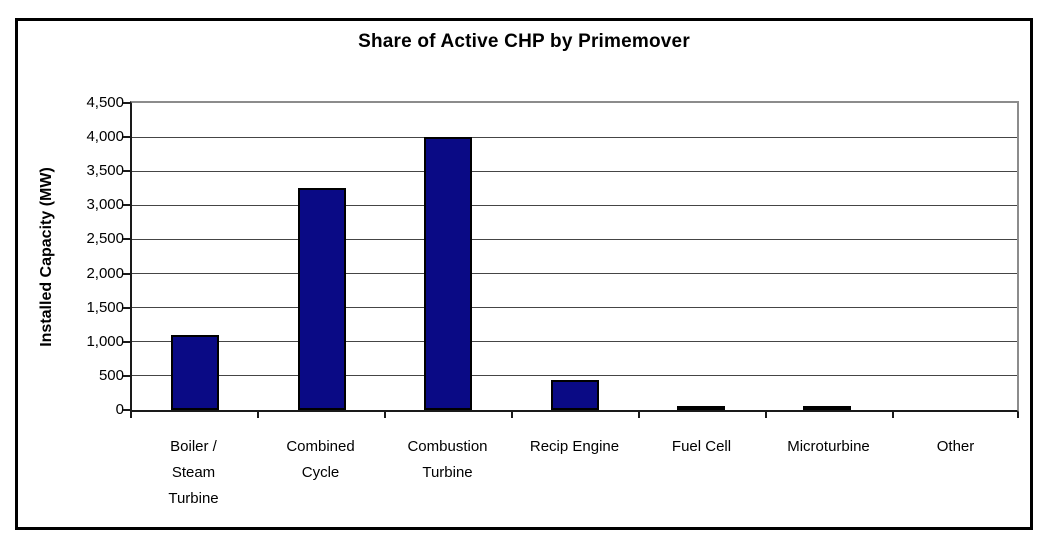 The image size is (1052, 549). I want to click on x-category-label-boiler-steam-turbine: Boiler / Steam Turbine, so click(193, 472).